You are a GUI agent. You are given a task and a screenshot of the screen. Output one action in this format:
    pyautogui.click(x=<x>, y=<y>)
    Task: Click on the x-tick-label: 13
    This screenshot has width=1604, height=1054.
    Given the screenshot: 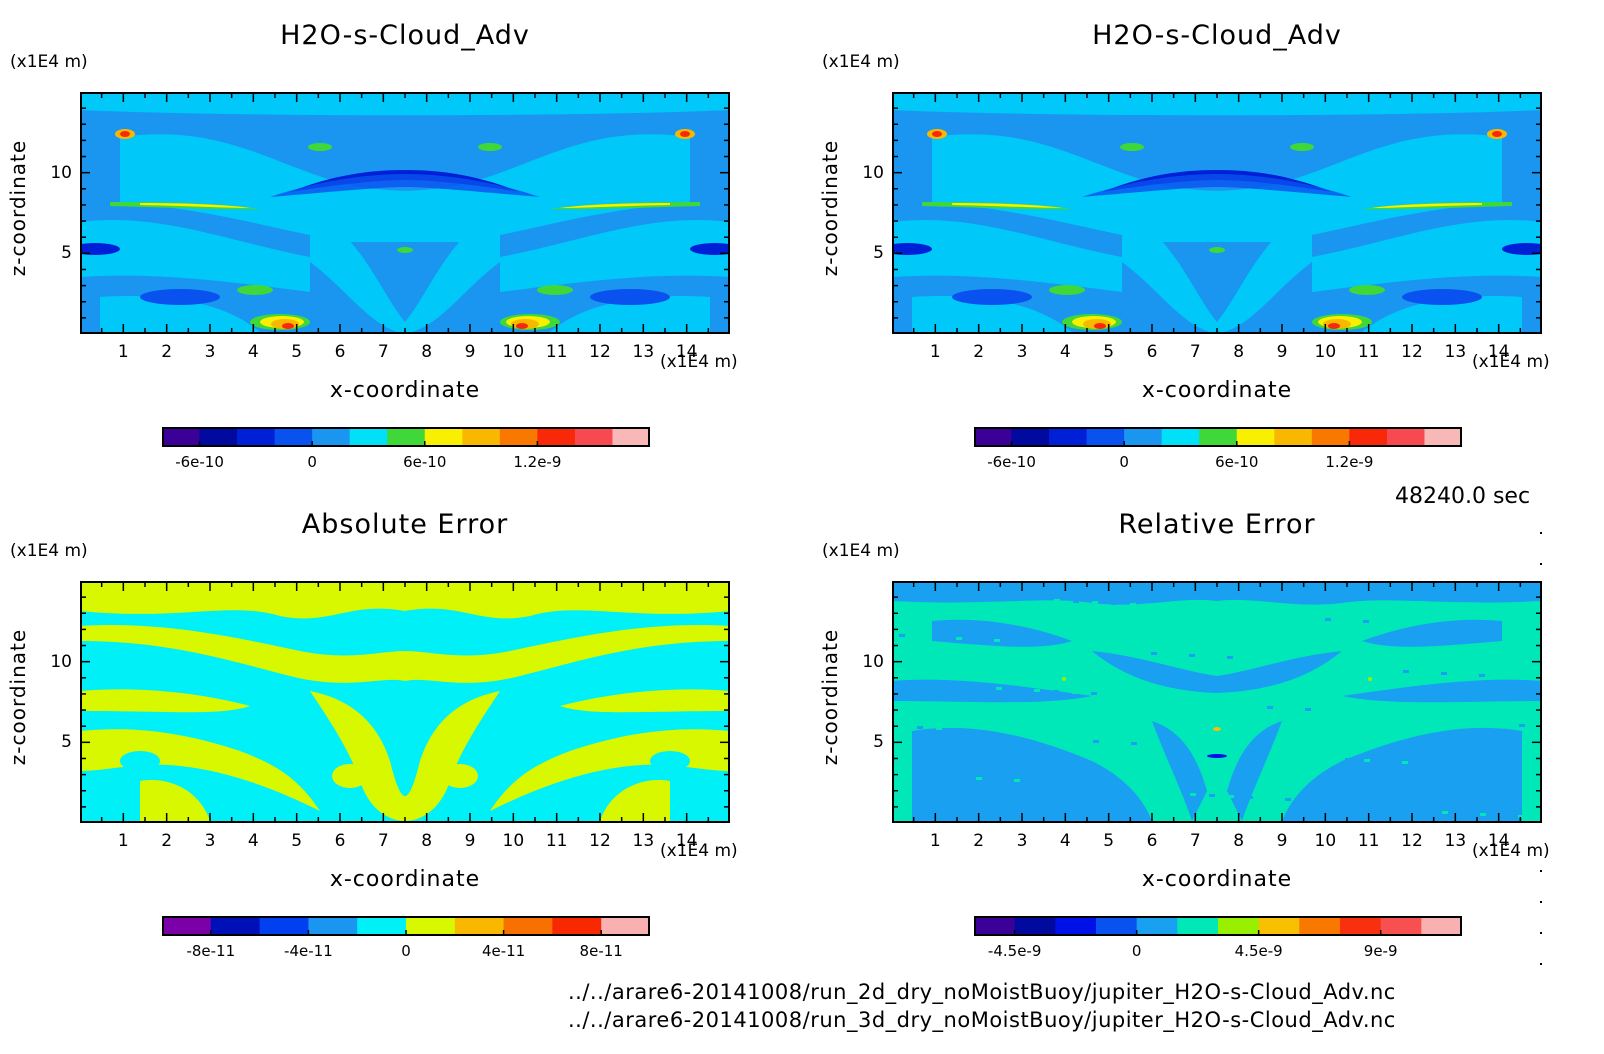 What is the action you would take?
    pyautogui.click(x=1455, y=841)
    